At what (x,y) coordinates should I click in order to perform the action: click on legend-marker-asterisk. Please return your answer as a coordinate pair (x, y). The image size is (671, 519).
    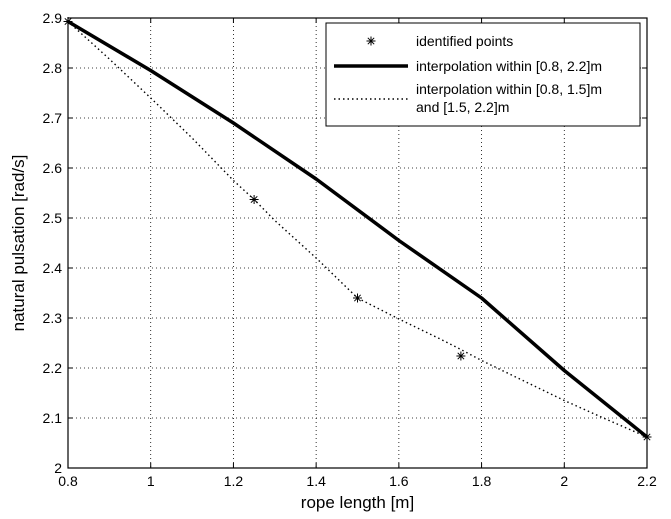
    Looking at the image, I should click on (371, 41).